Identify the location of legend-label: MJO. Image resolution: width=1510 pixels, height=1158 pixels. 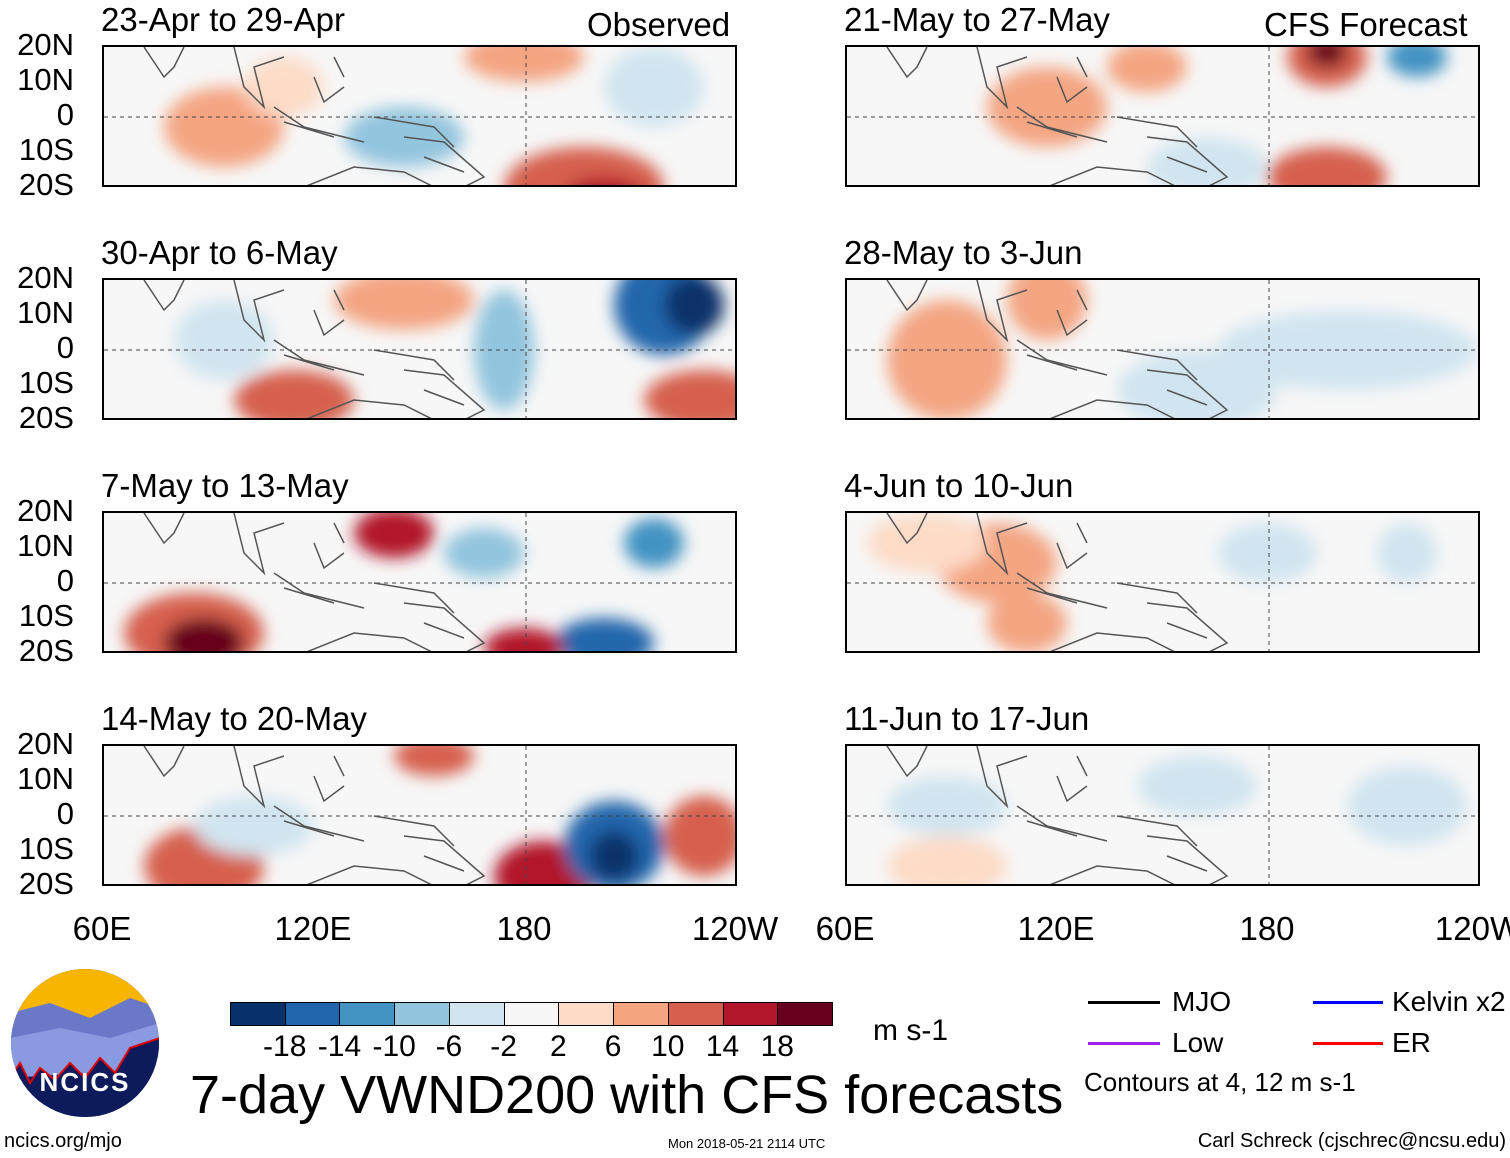
(1202, 1001).